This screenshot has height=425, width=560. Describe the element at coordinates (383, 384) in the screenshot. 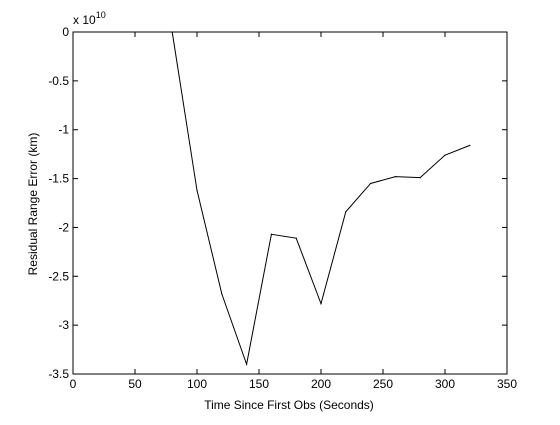

I see `x-tick-label: 250` at that location.